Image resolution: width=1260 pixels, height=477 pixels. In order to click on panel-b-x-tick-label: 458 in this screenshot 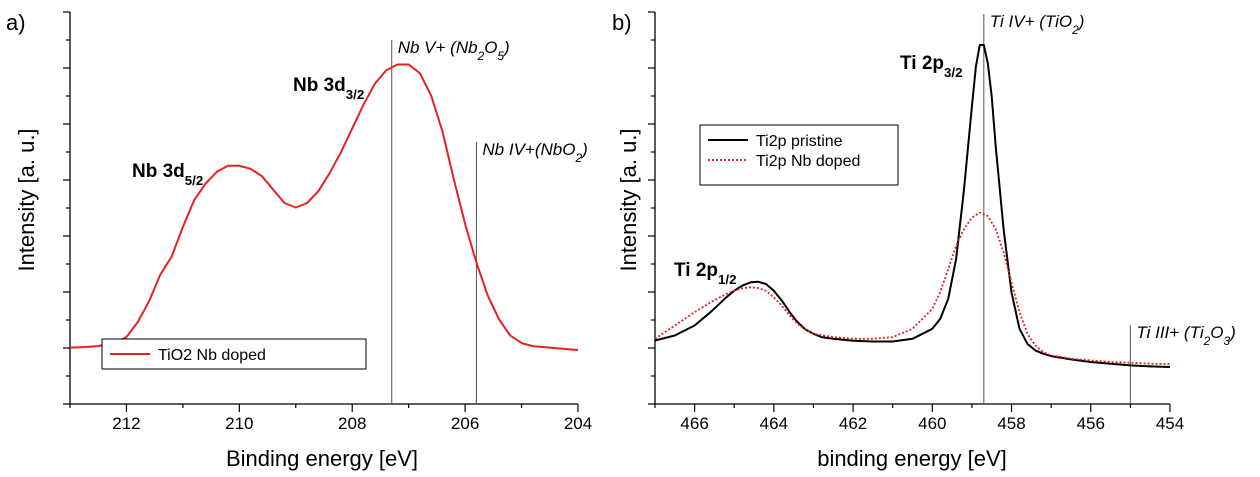, I will do `click(1011, 423)`.